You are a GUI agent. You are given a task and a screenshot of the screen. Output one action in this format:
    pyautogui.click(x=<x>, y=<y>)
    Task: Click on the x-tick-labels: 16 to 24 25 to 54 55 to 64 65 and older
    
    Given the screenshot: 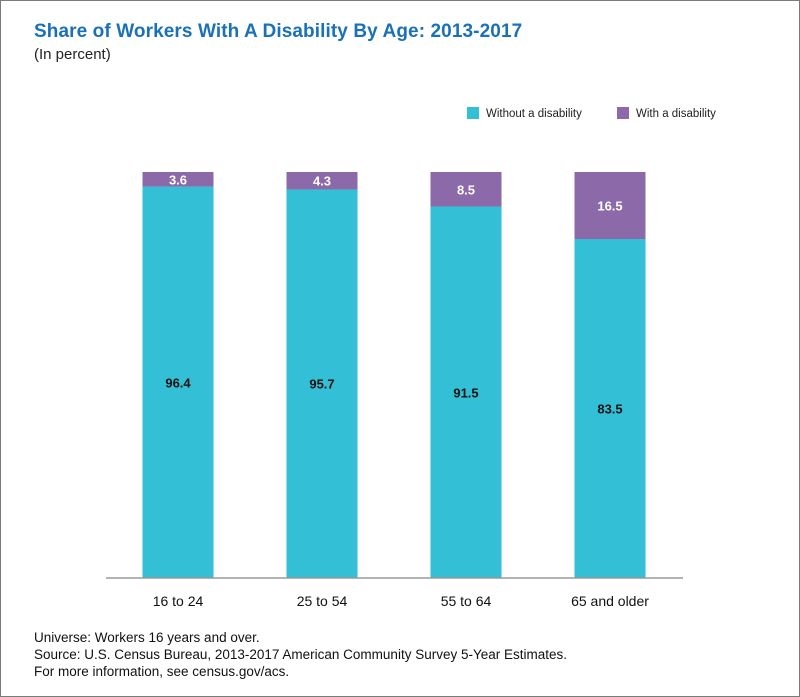 What is the action you would take?
    pyautogui.click(x=401, y=601)
    